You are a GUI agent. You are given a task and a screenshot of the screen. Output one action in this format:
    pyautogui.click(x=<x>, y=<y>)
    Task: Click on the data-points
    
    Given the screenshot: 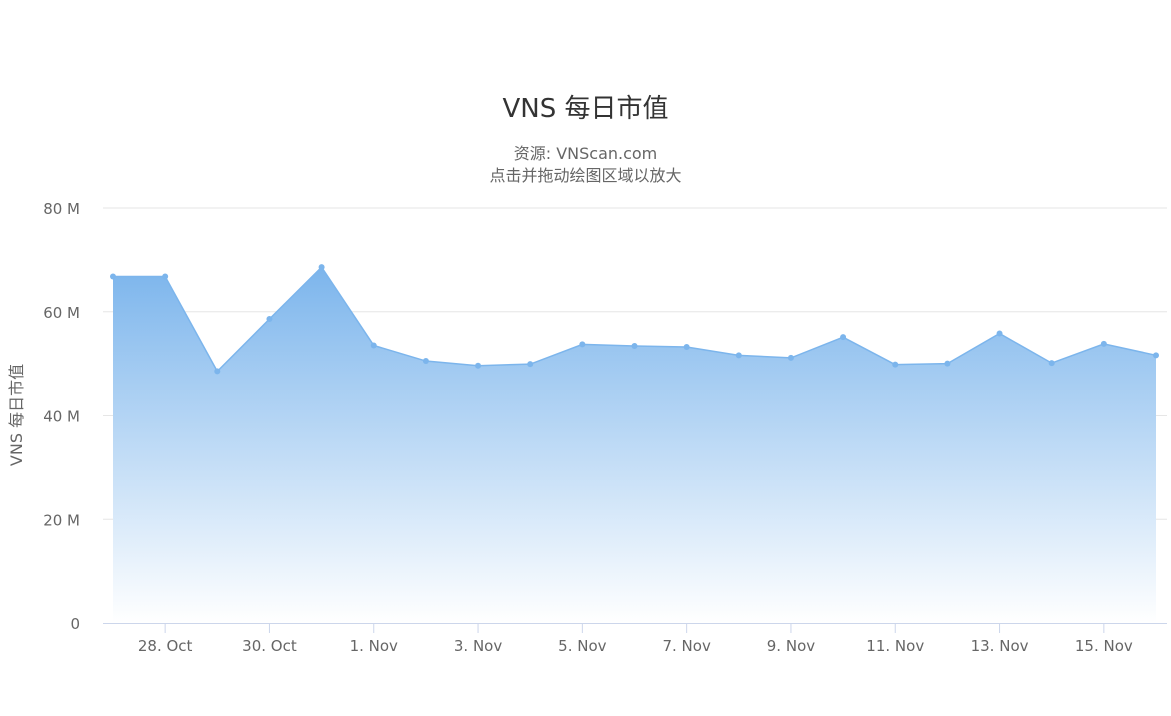 What is the action you would take?
    pyautogui.click(x=634, y=319)
    